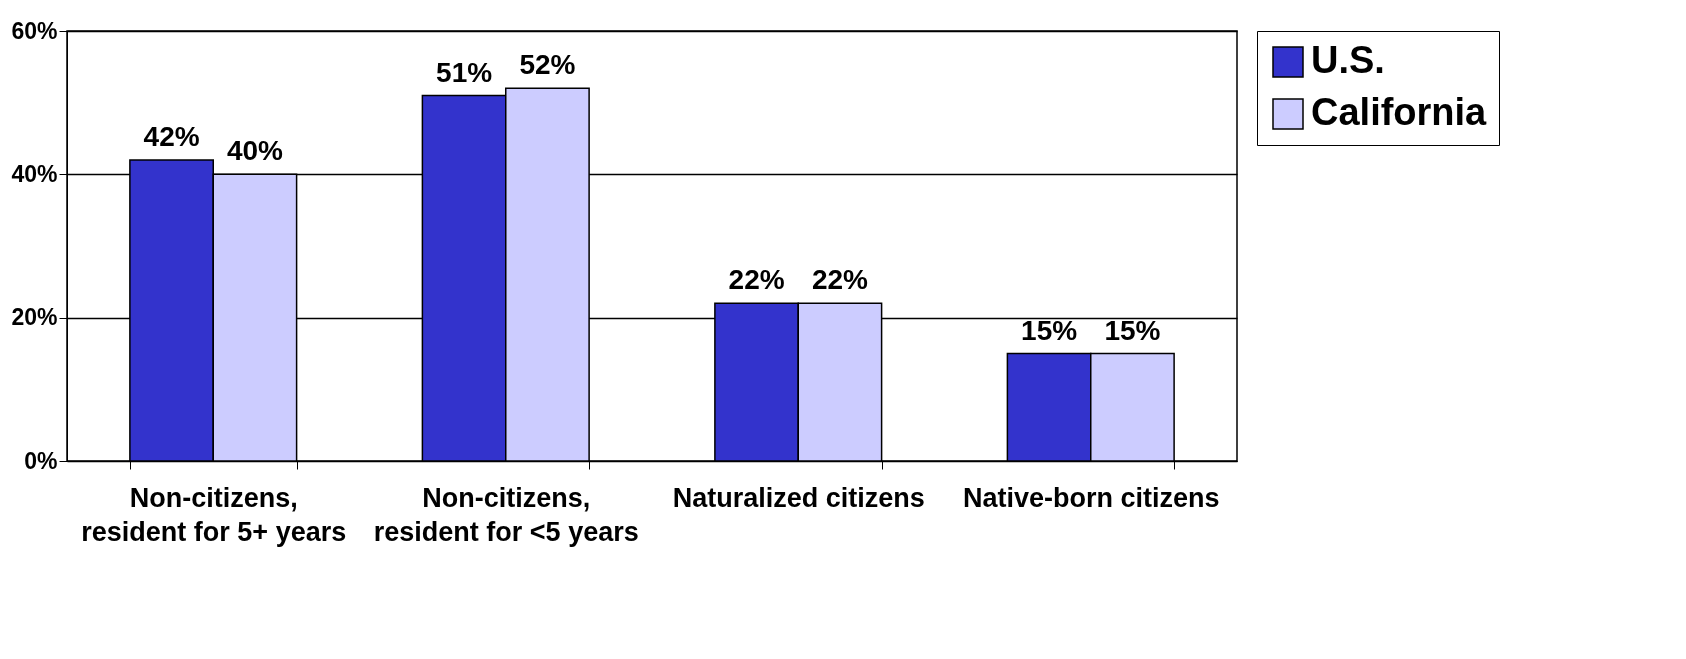  What do you see at coordinates (464, 72) in the screenshot?
I see `data-label: 51%` at bounding box center [464, 72].